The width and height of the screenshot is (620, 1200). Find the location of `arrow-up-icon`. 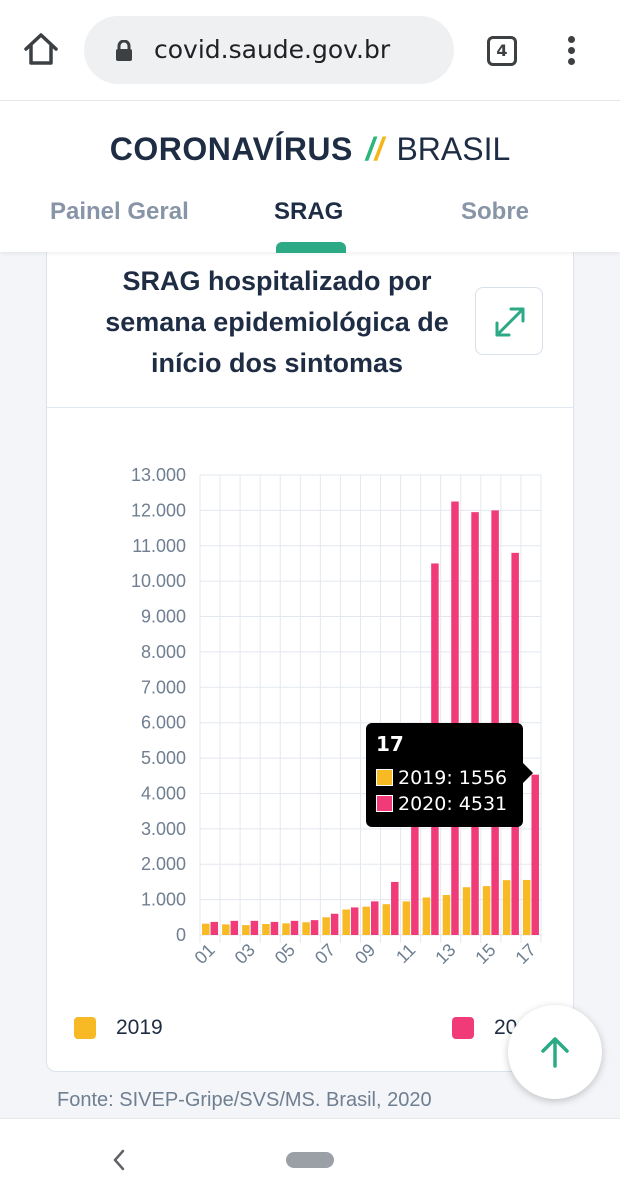

arrow-up-icon is located at coordinates (555, 1052).